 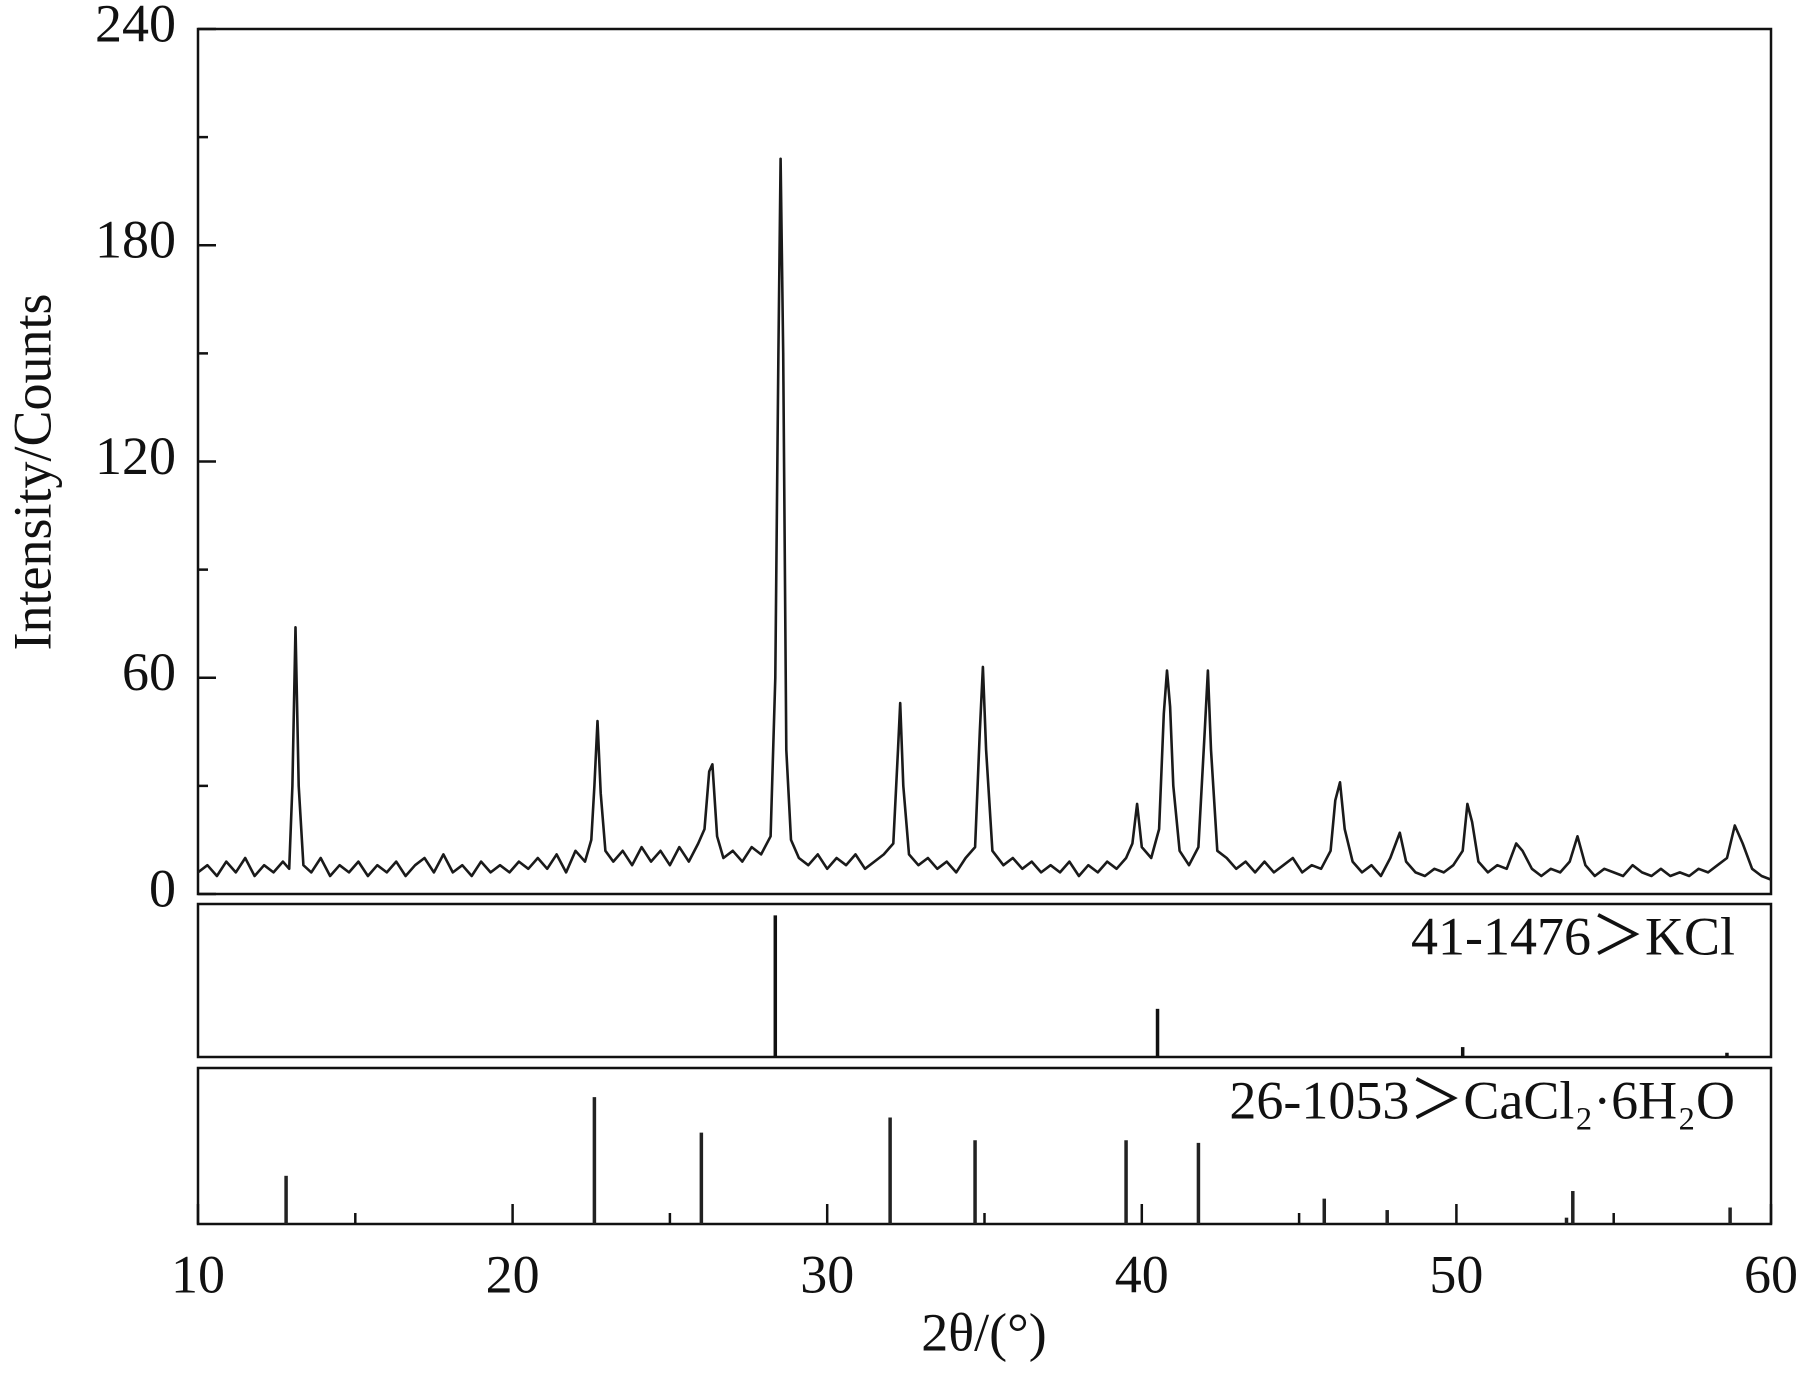 I want to click on x-tick-label: 10, so click(x=198, y=1274).